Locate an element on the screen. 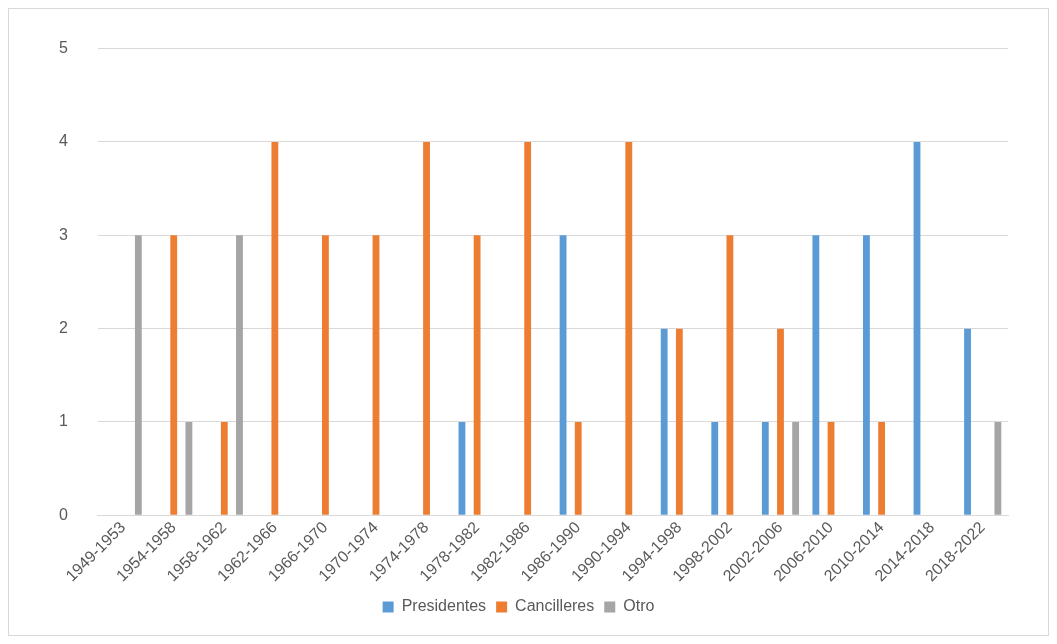  legend-label: Cancilleres is located at coordinates (555, 606).